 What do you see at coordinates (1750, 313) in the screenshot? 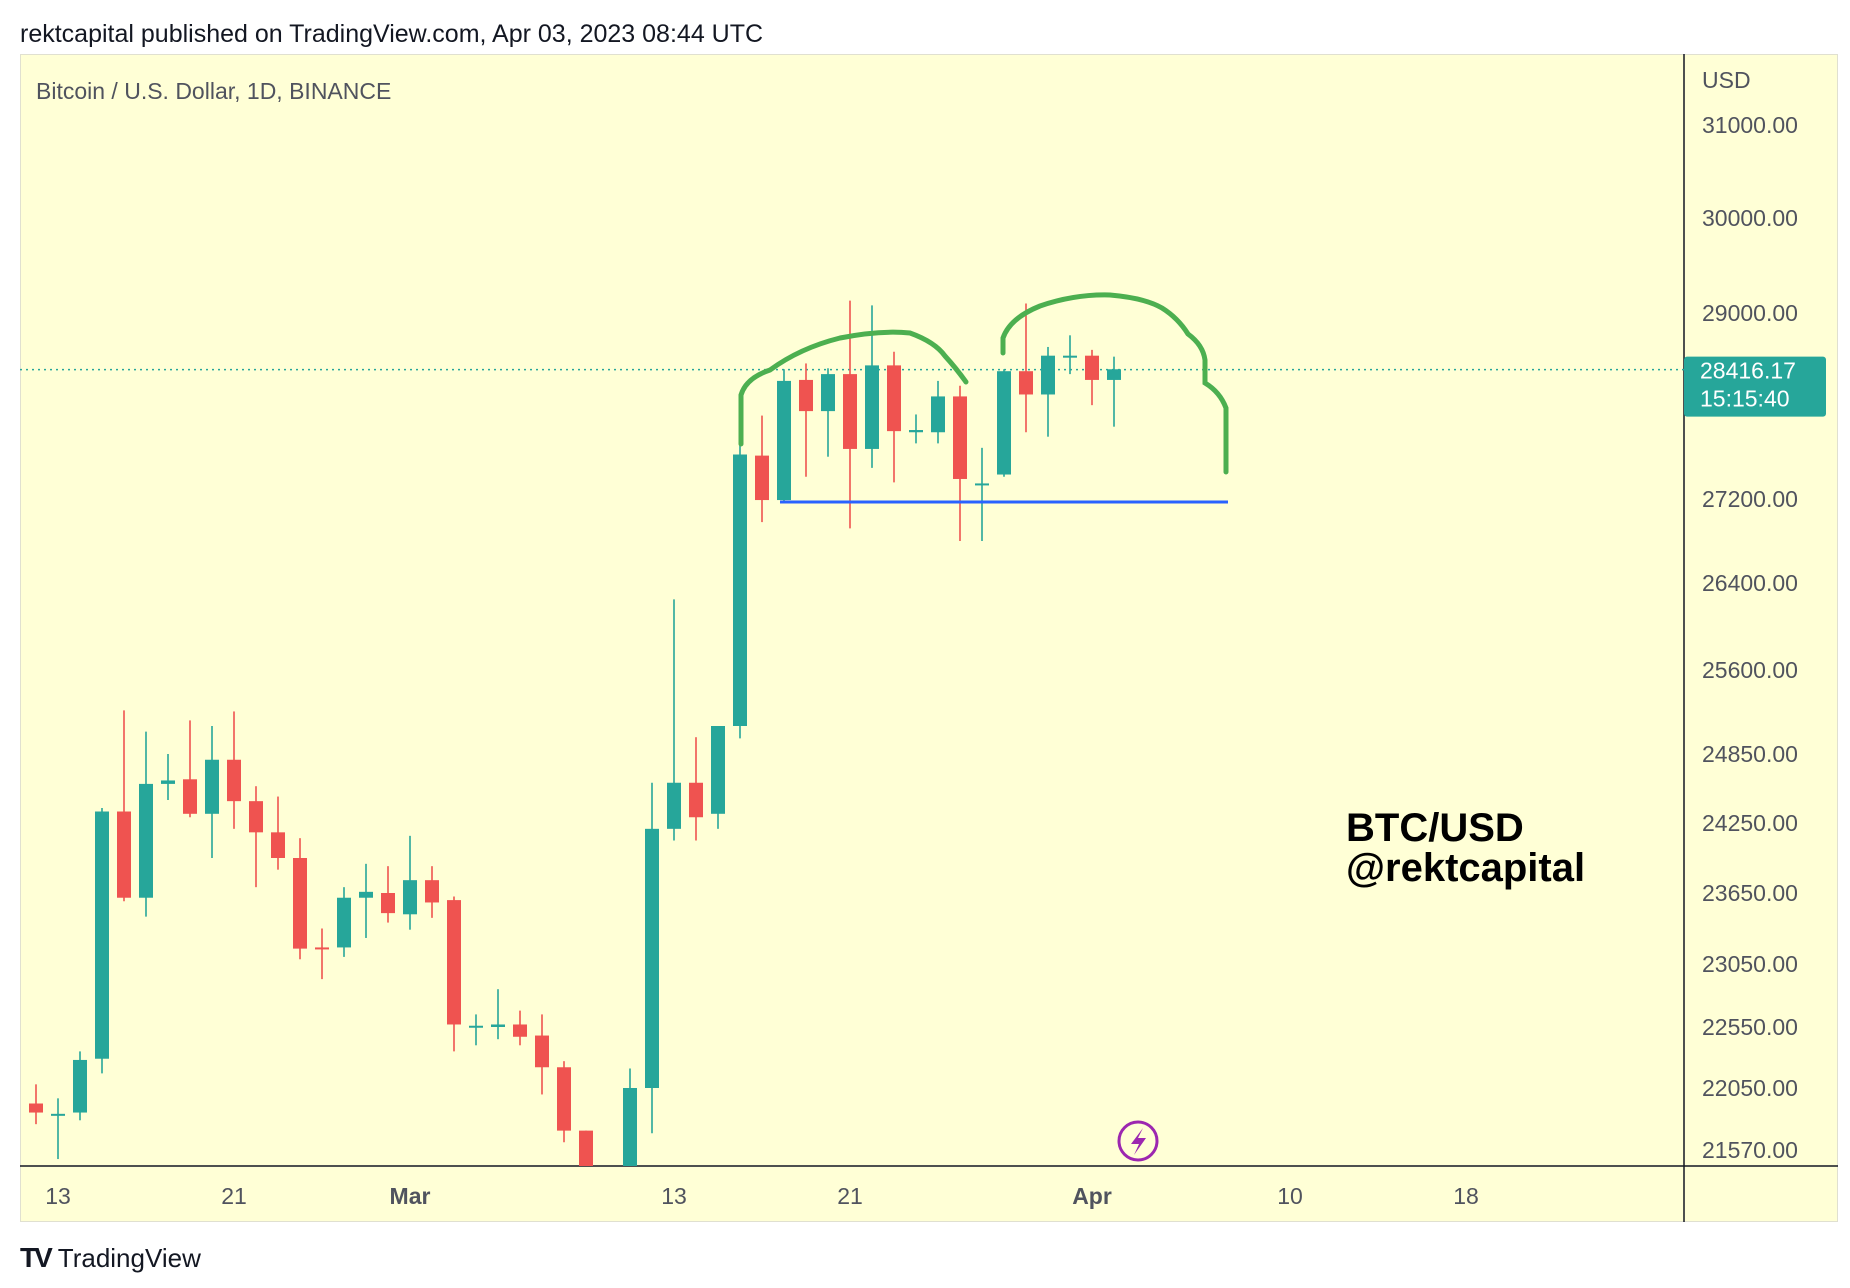
I see `price-tick-label: 29000.00` at bounding box center [1750, 313].